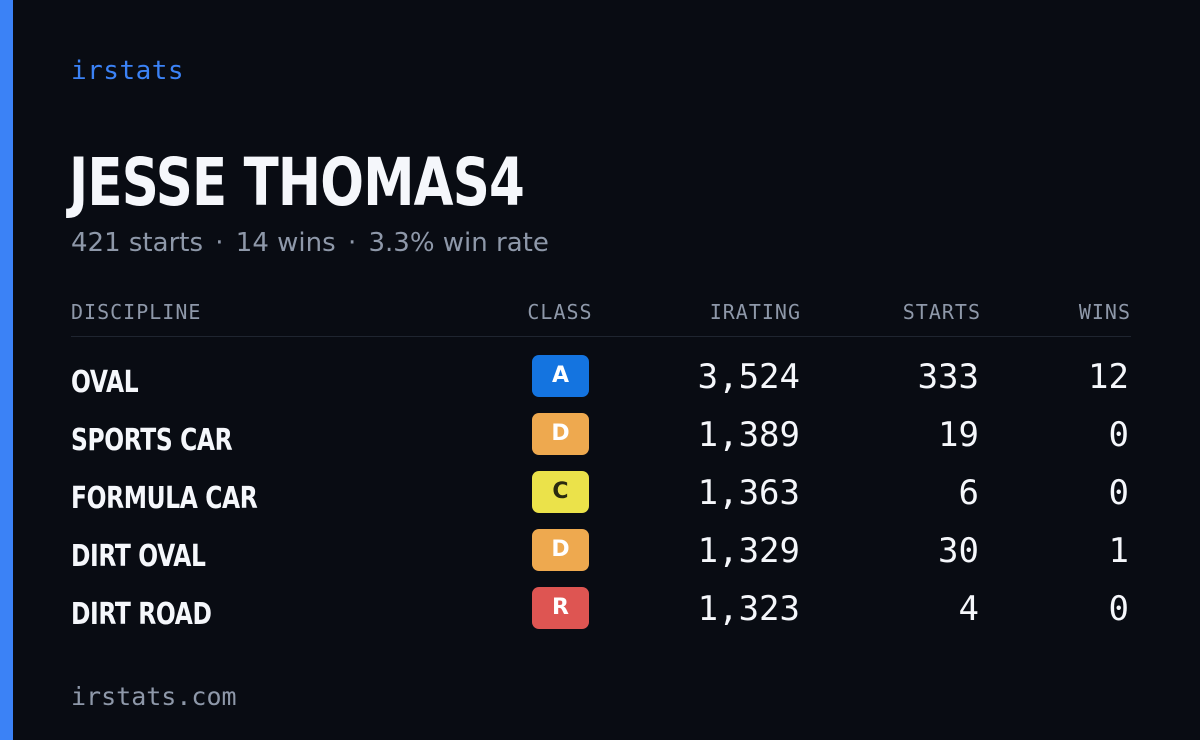 This screenshot has height=740, width=1200. What do you see at coordinates (138, 556) in the screenshot?
I see `discipline-name: DIRT OVAL` at bounding box center [138, 556].